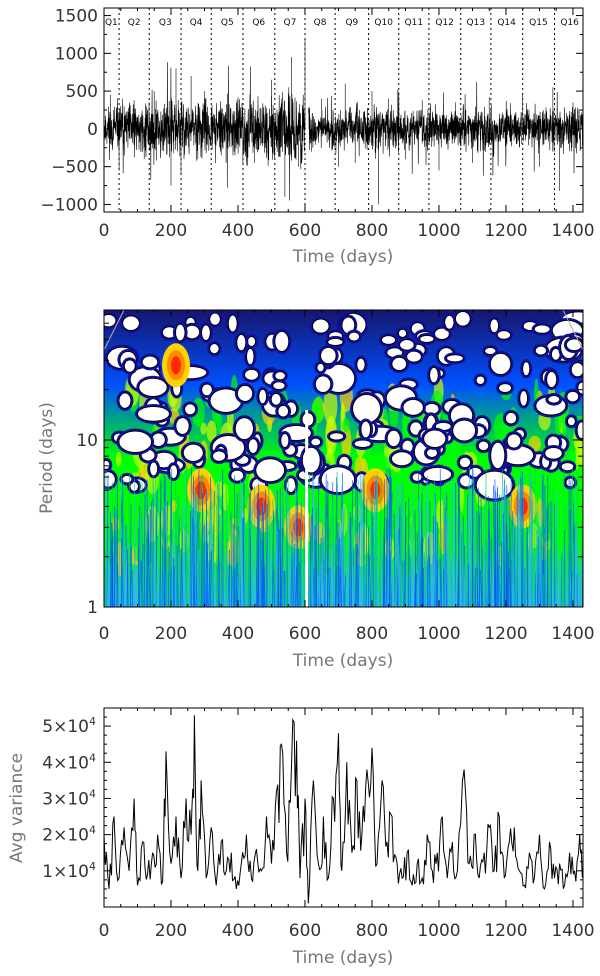 This screenshot has width=600, height=976. I want to click on y-tick-label: 3×10⁴, so click(69, 798).